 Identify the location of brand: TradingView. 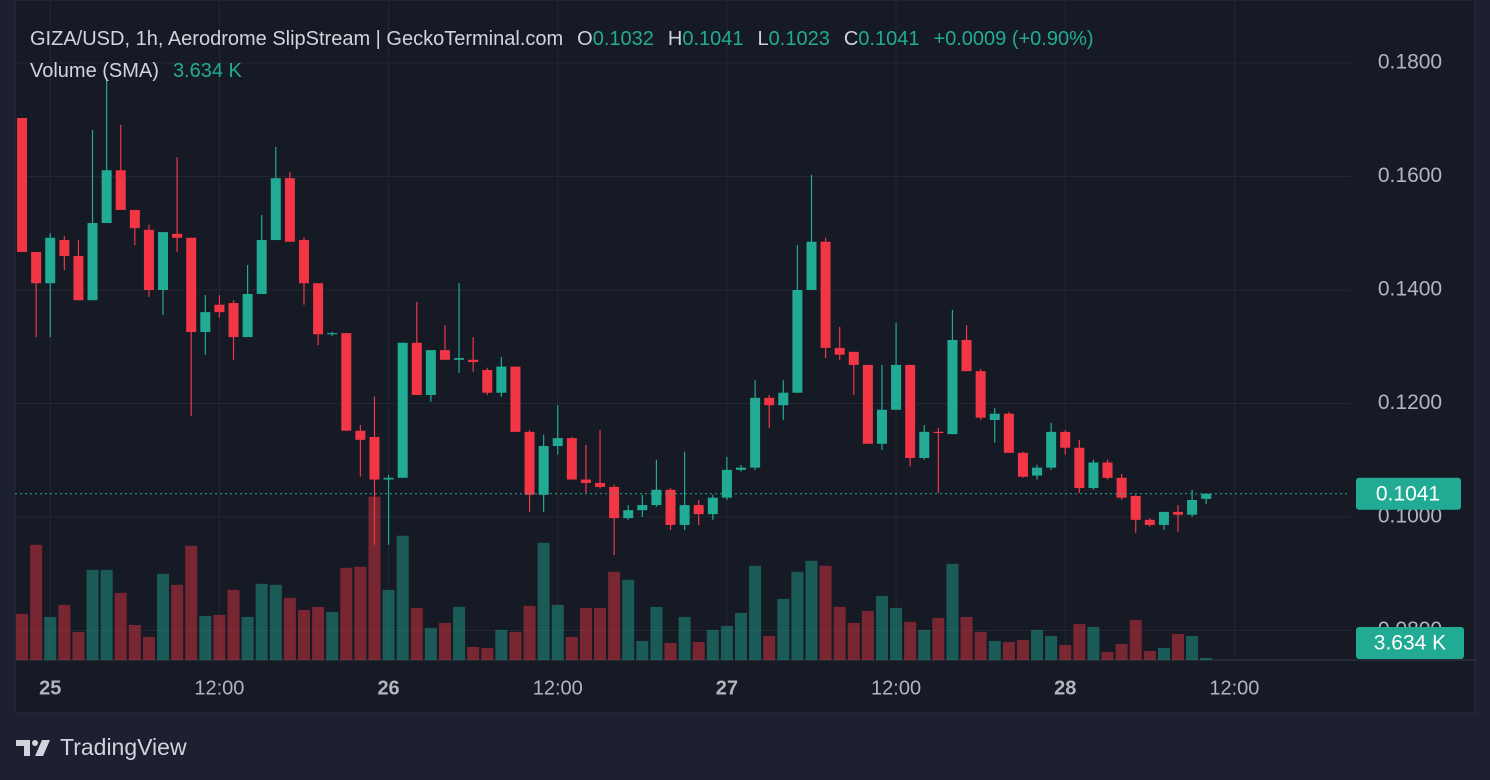
(101, 747).